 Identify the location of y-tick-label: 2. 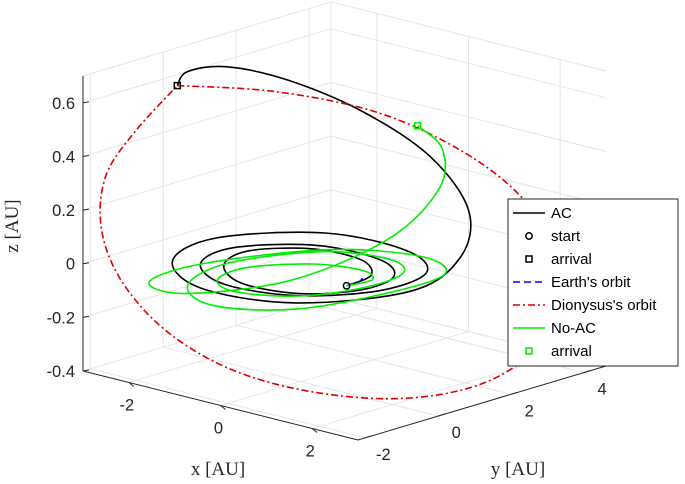
(529, 411).